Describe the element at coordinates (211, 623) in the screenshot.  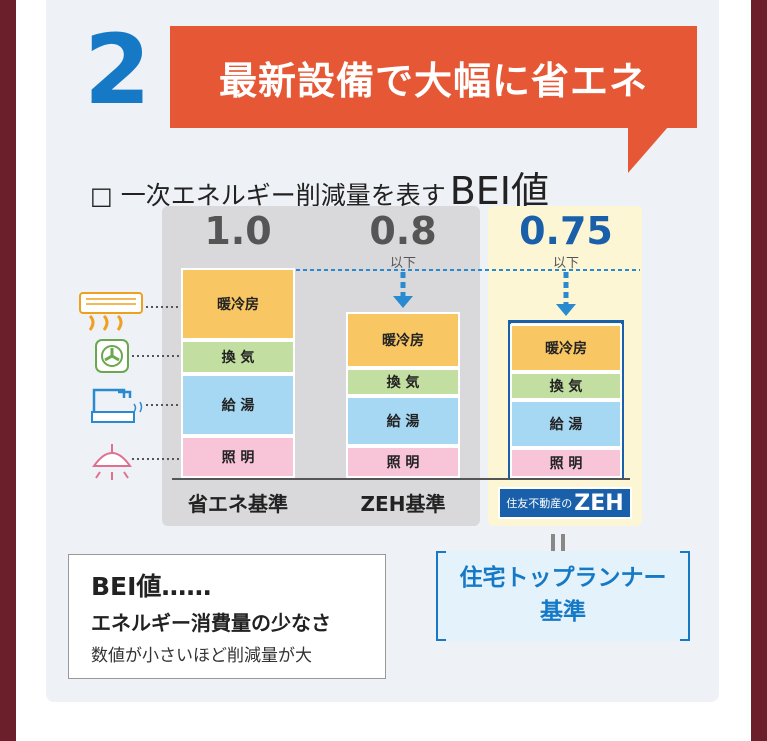
I see `bei-info-line-1: エネルギー消費量の少なさ` at that location.